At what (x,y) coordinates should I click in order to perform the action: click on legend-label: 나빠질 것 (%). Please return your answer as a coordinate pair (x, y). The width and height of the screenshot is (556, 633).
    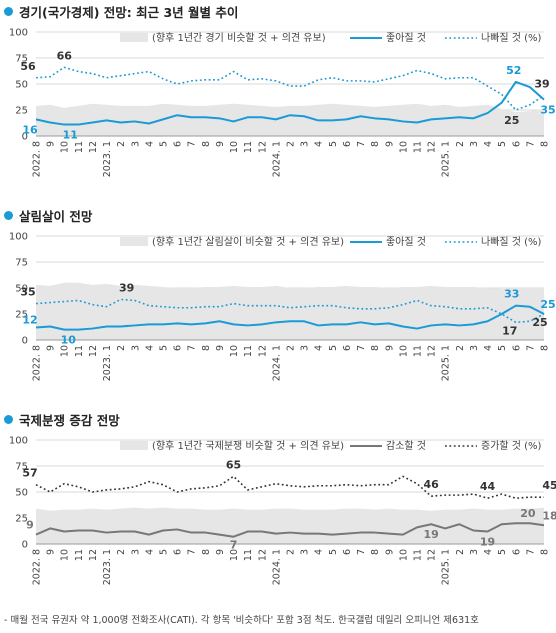
    Looking at the image, I should click on (511, 242).